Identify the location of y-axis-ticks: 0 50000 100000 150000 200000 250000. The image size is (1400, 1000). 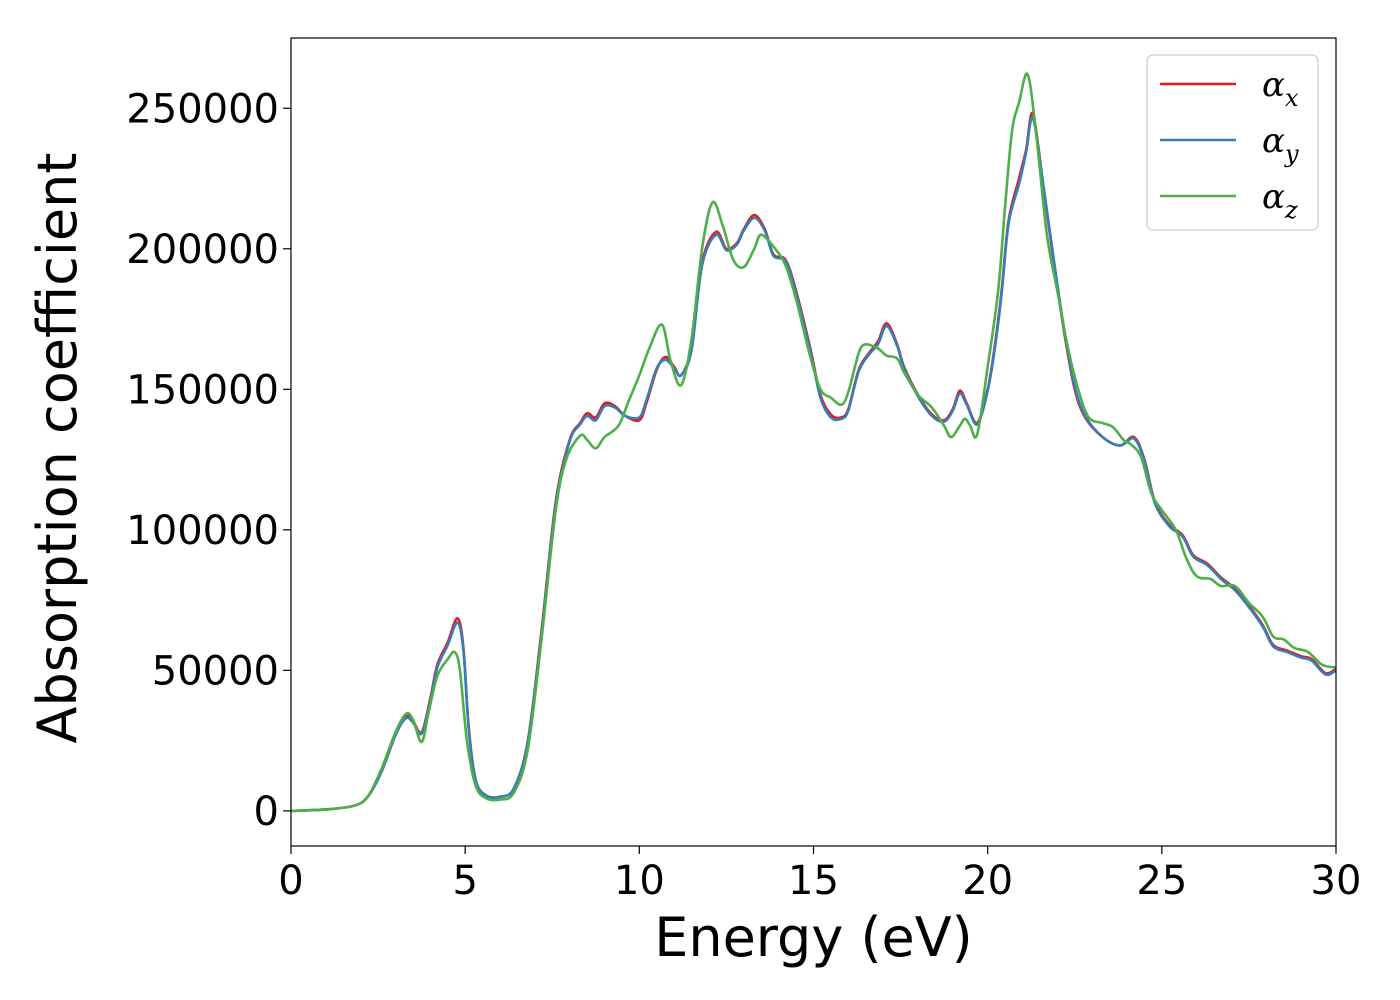
(208, 460).